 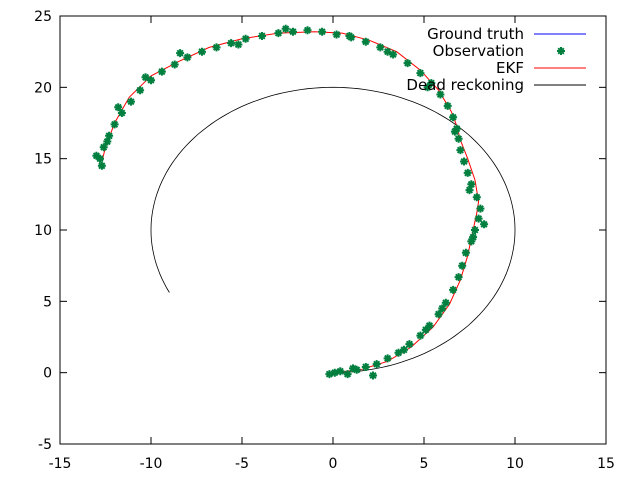 What do you see at coordinates (43, 17) in the screenshot?
I see `y-tick-label: 25` at bounding box center [43, 17].